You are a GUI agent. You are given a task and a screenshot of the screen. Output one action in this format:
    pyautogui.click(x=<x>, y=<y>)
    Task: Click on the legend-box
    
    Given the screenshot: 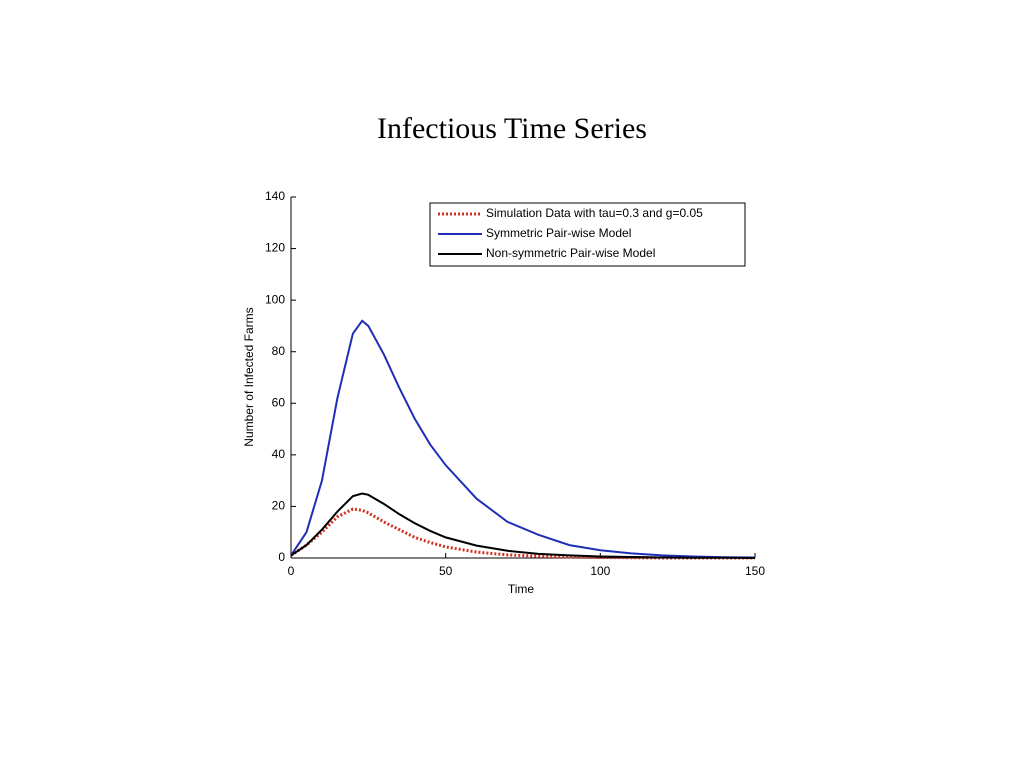 What is the action you would take?
    pyautogui.click(x=587, y=234)
    